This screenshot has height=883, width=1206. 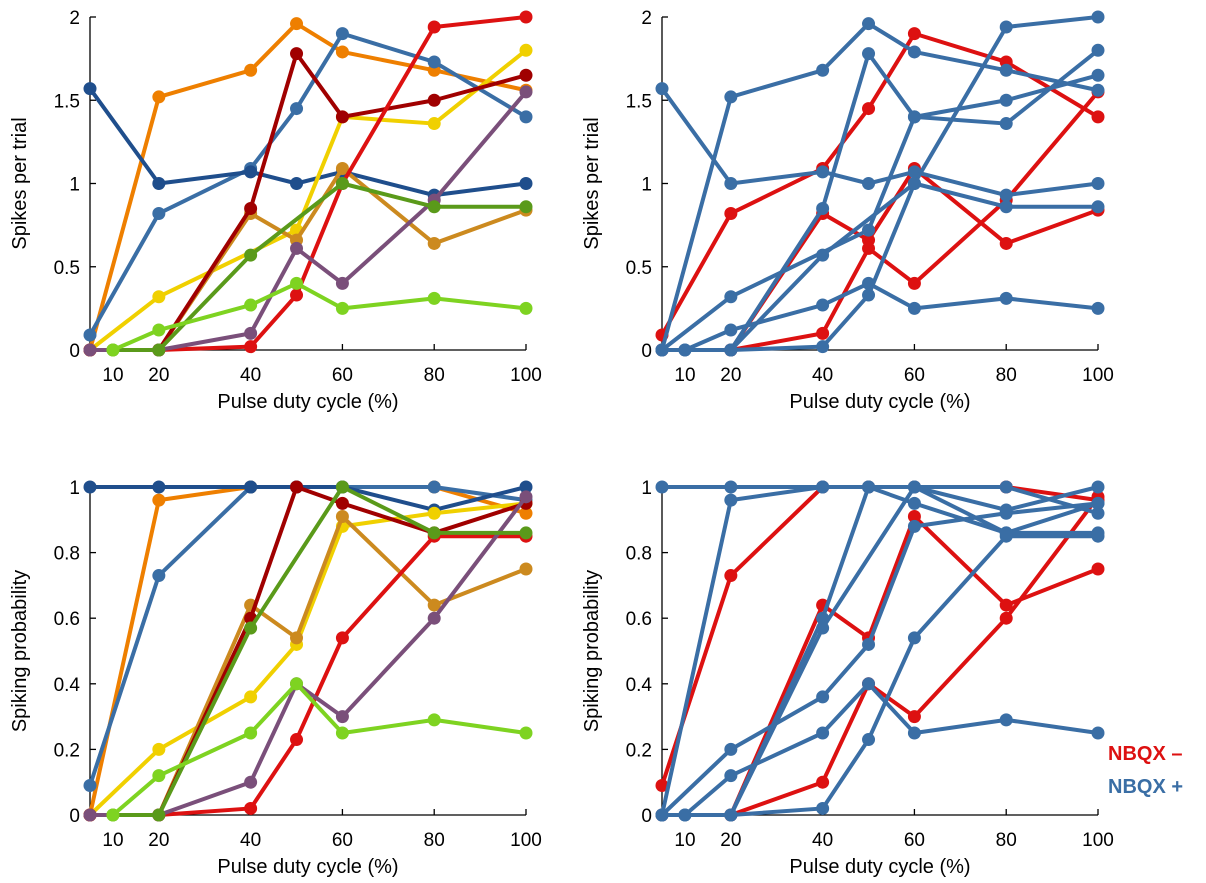 What do you see at coordinates (67, 101) in the screenshot?
I see `y-tick-label: 1.5` at bounding box center [67, 101].